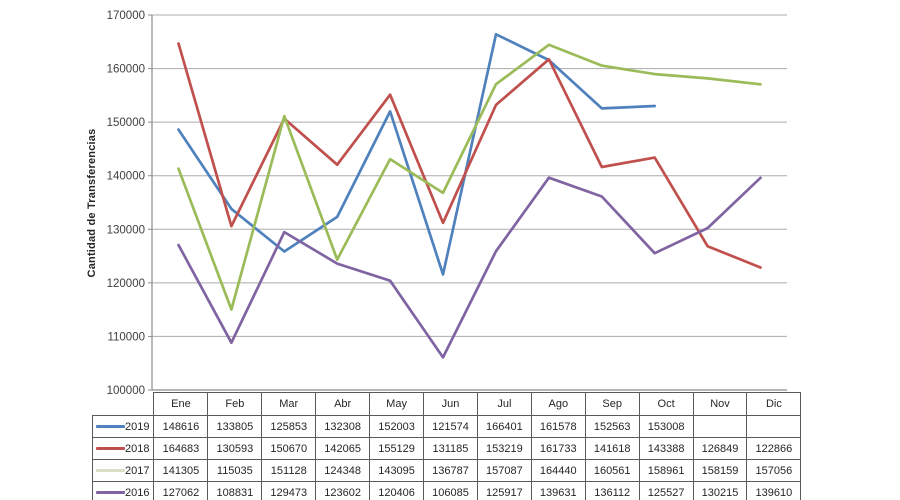 This screenshot has width=900, height=500. Describe the element at coordinates (137, 492) in the screenshot. I see `legend-year-label: 2016` at that location.